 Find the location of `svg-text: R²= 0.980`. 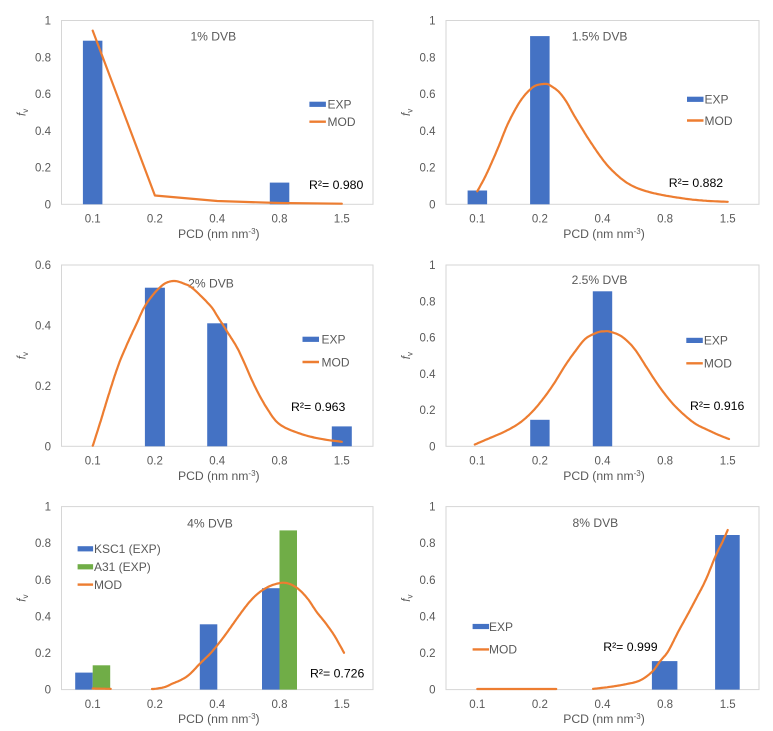

svg-text: R²= 0.980 is located at coordinates (336, 185).